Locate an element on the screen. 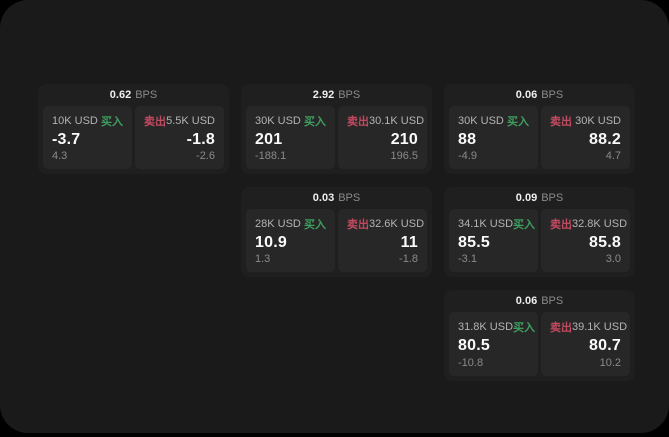 This screenshot has width=669, height=437. card-body: 28K USD 买入 10.9 1.3 卖出 32.6K USD 11 -1.8 is located at coordinates (336, 240).